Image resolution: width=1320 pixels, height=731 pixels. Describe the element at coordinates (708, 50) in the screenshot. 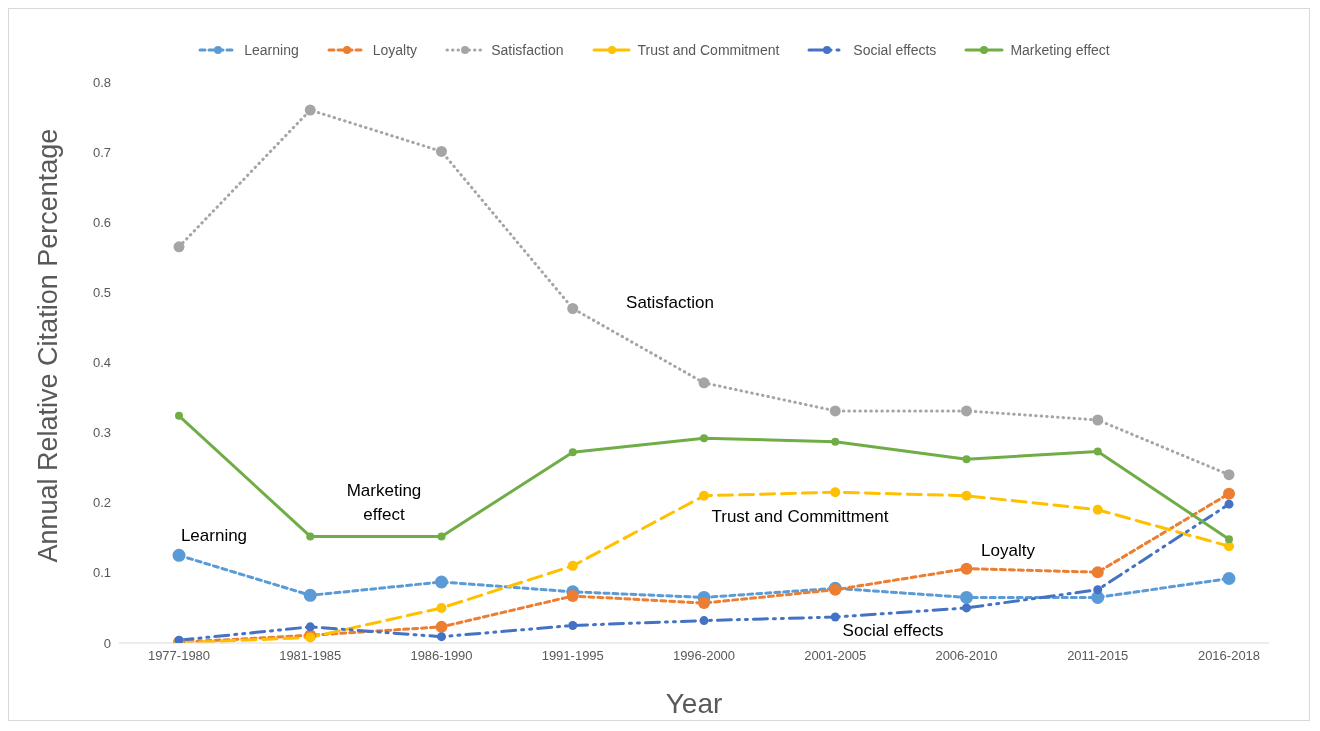

I see `legend-label: Trust and Commitment` at that location.